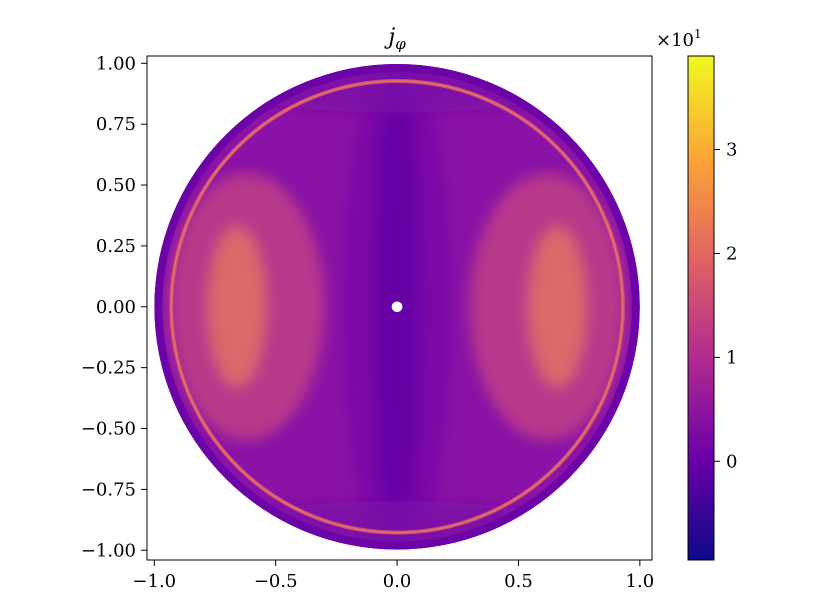 Image resolution: width=822 pixels, height=616 pixels. I want to click on y-tick-label: −1.00, so click(108, 550).